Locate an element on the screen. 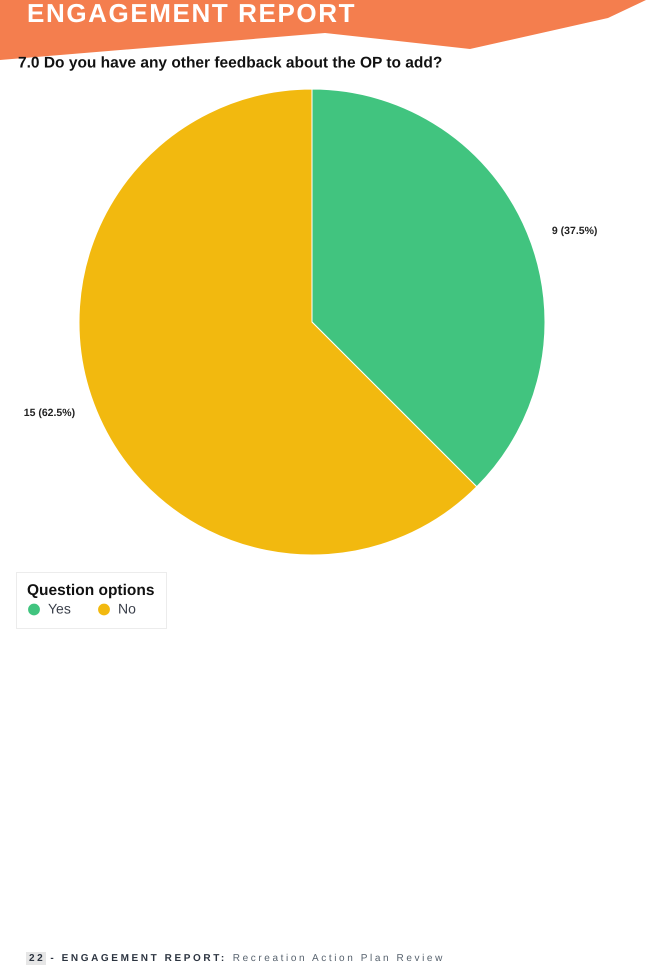  text: ENGAGEMENT REPORT is located at coordinates (191, 14).